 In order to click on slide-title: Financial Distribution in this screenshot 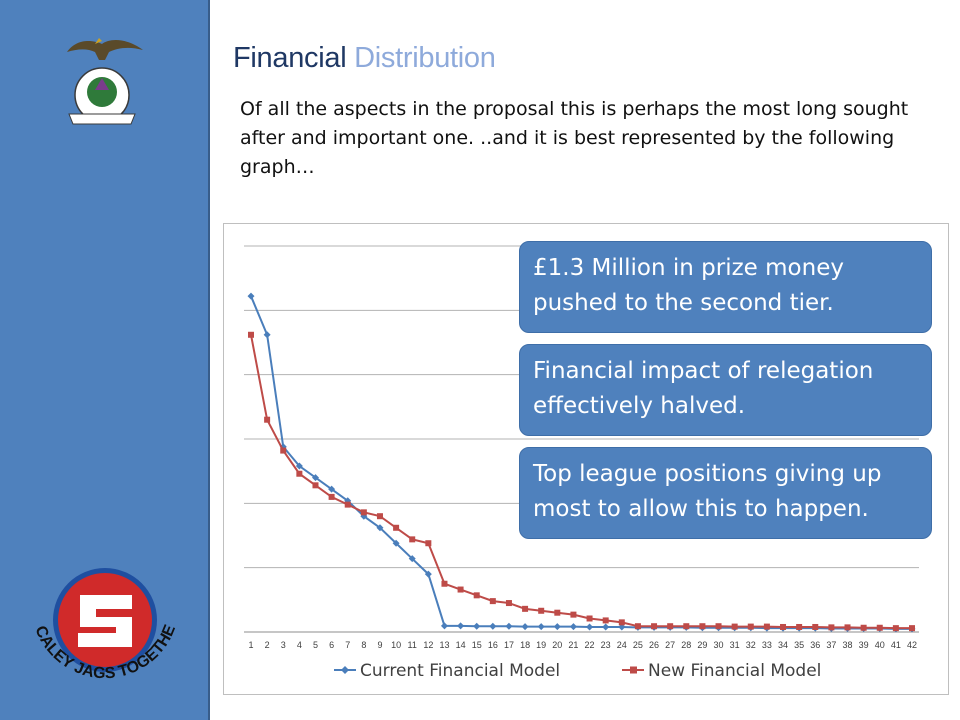, I will do `click(364, 58)`.